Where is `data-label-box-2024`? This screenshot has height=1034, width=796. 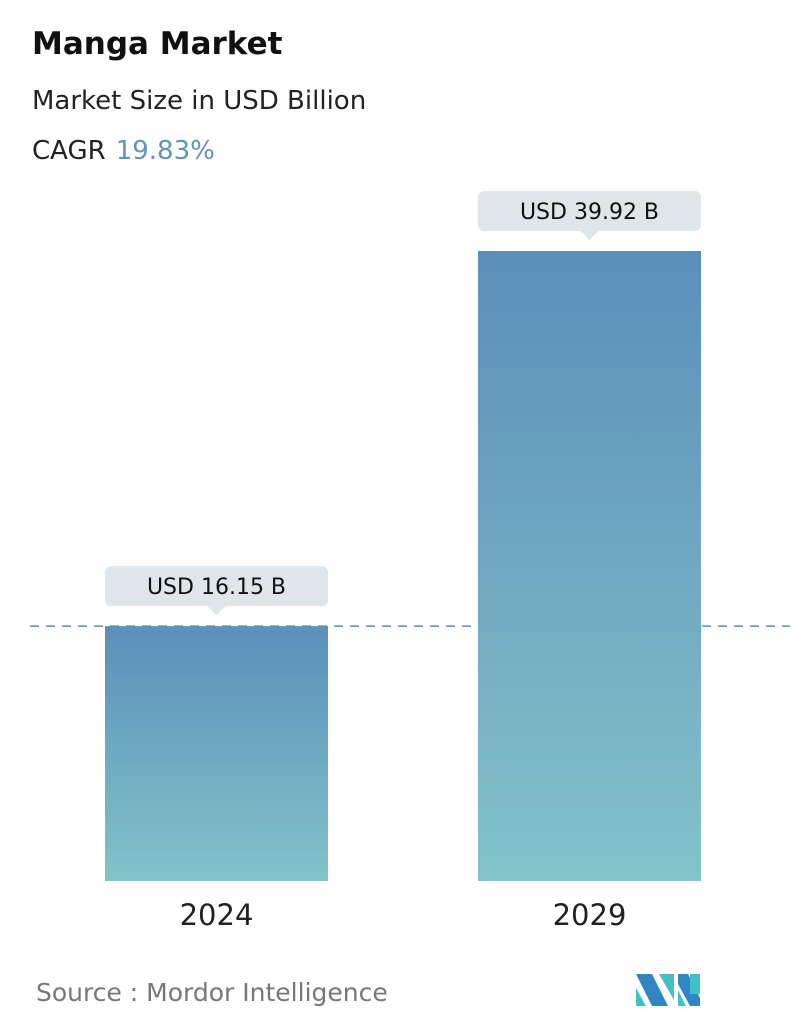 data-label-box-2024 is located at coordinates (216, 586).